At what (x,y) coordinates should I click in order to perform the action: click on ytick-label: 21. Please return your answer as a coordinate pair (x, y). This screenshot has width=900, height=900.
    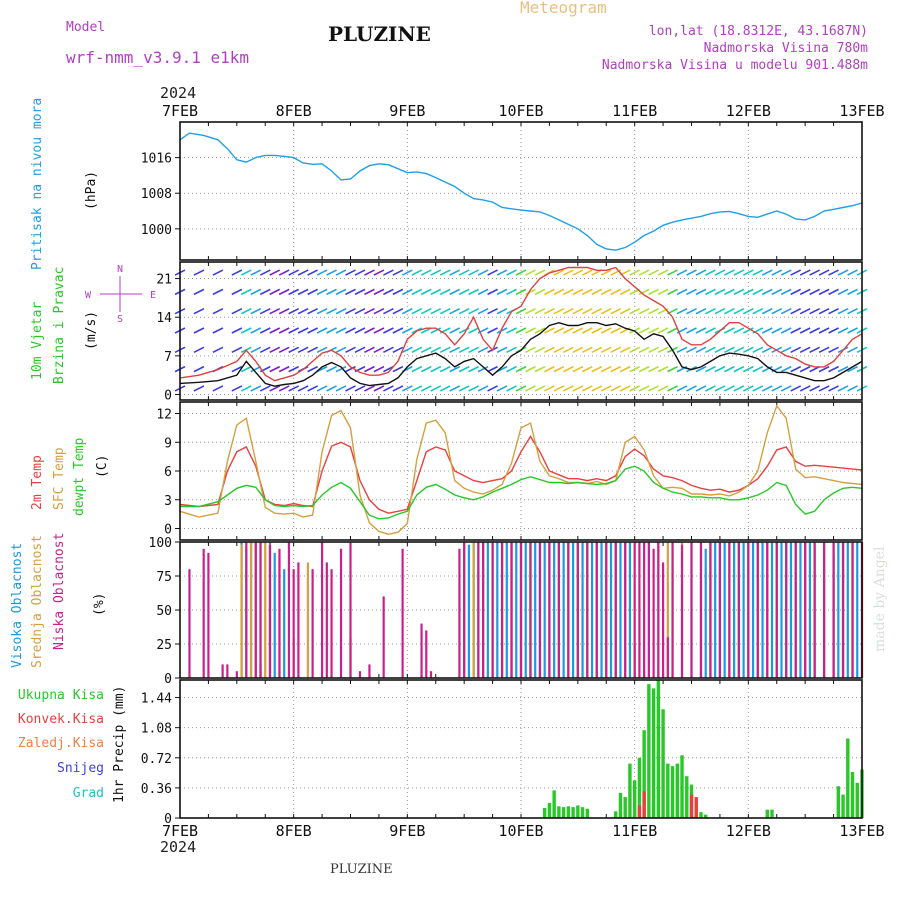
    Looking at the image, I should click on (164, 280).